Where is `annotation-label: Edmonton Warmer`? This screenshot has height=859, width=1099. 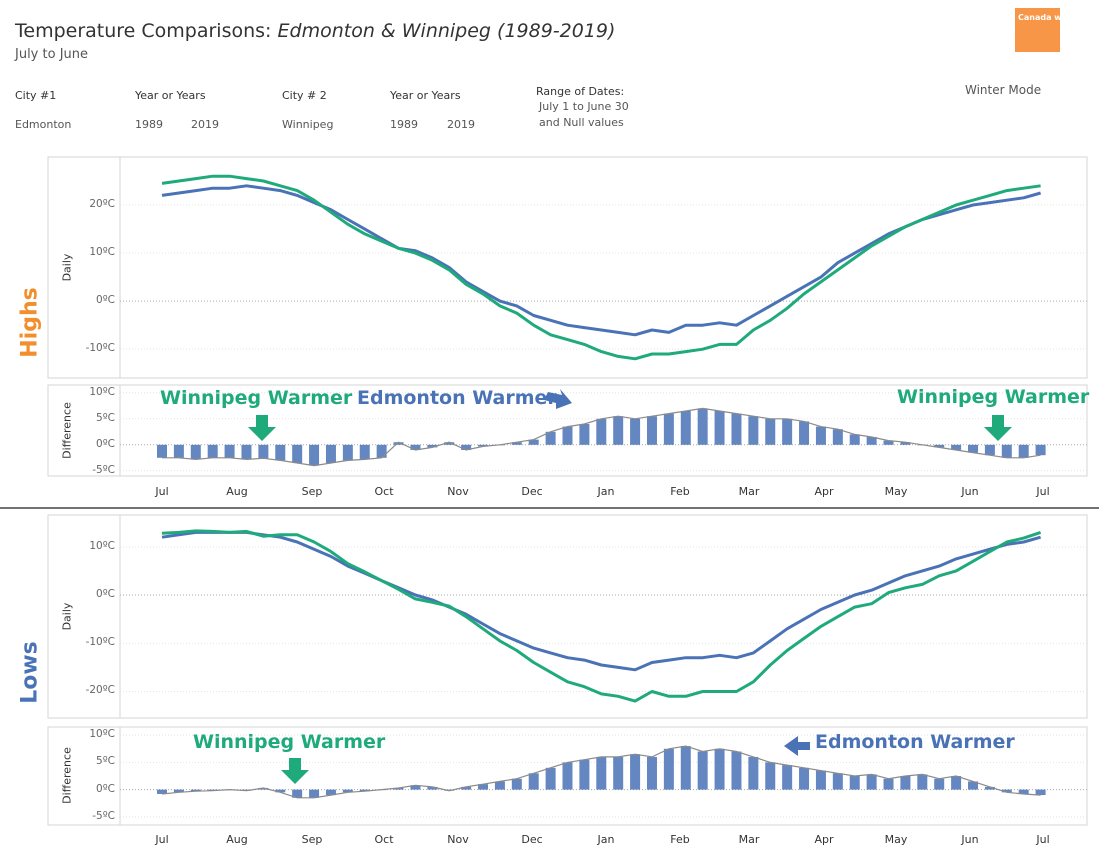 annotation-label: Edmonton Warmer is located at coordinates (457, 398).